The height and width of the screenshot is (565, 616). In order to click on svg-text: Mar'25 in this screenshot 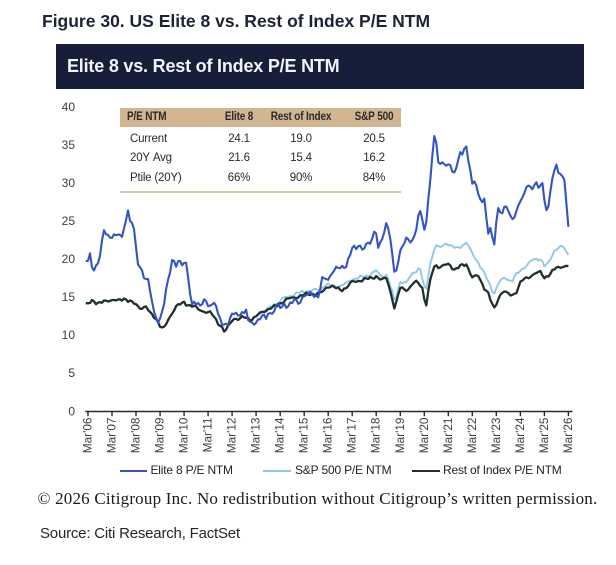, I will do `click(544, 435)`.